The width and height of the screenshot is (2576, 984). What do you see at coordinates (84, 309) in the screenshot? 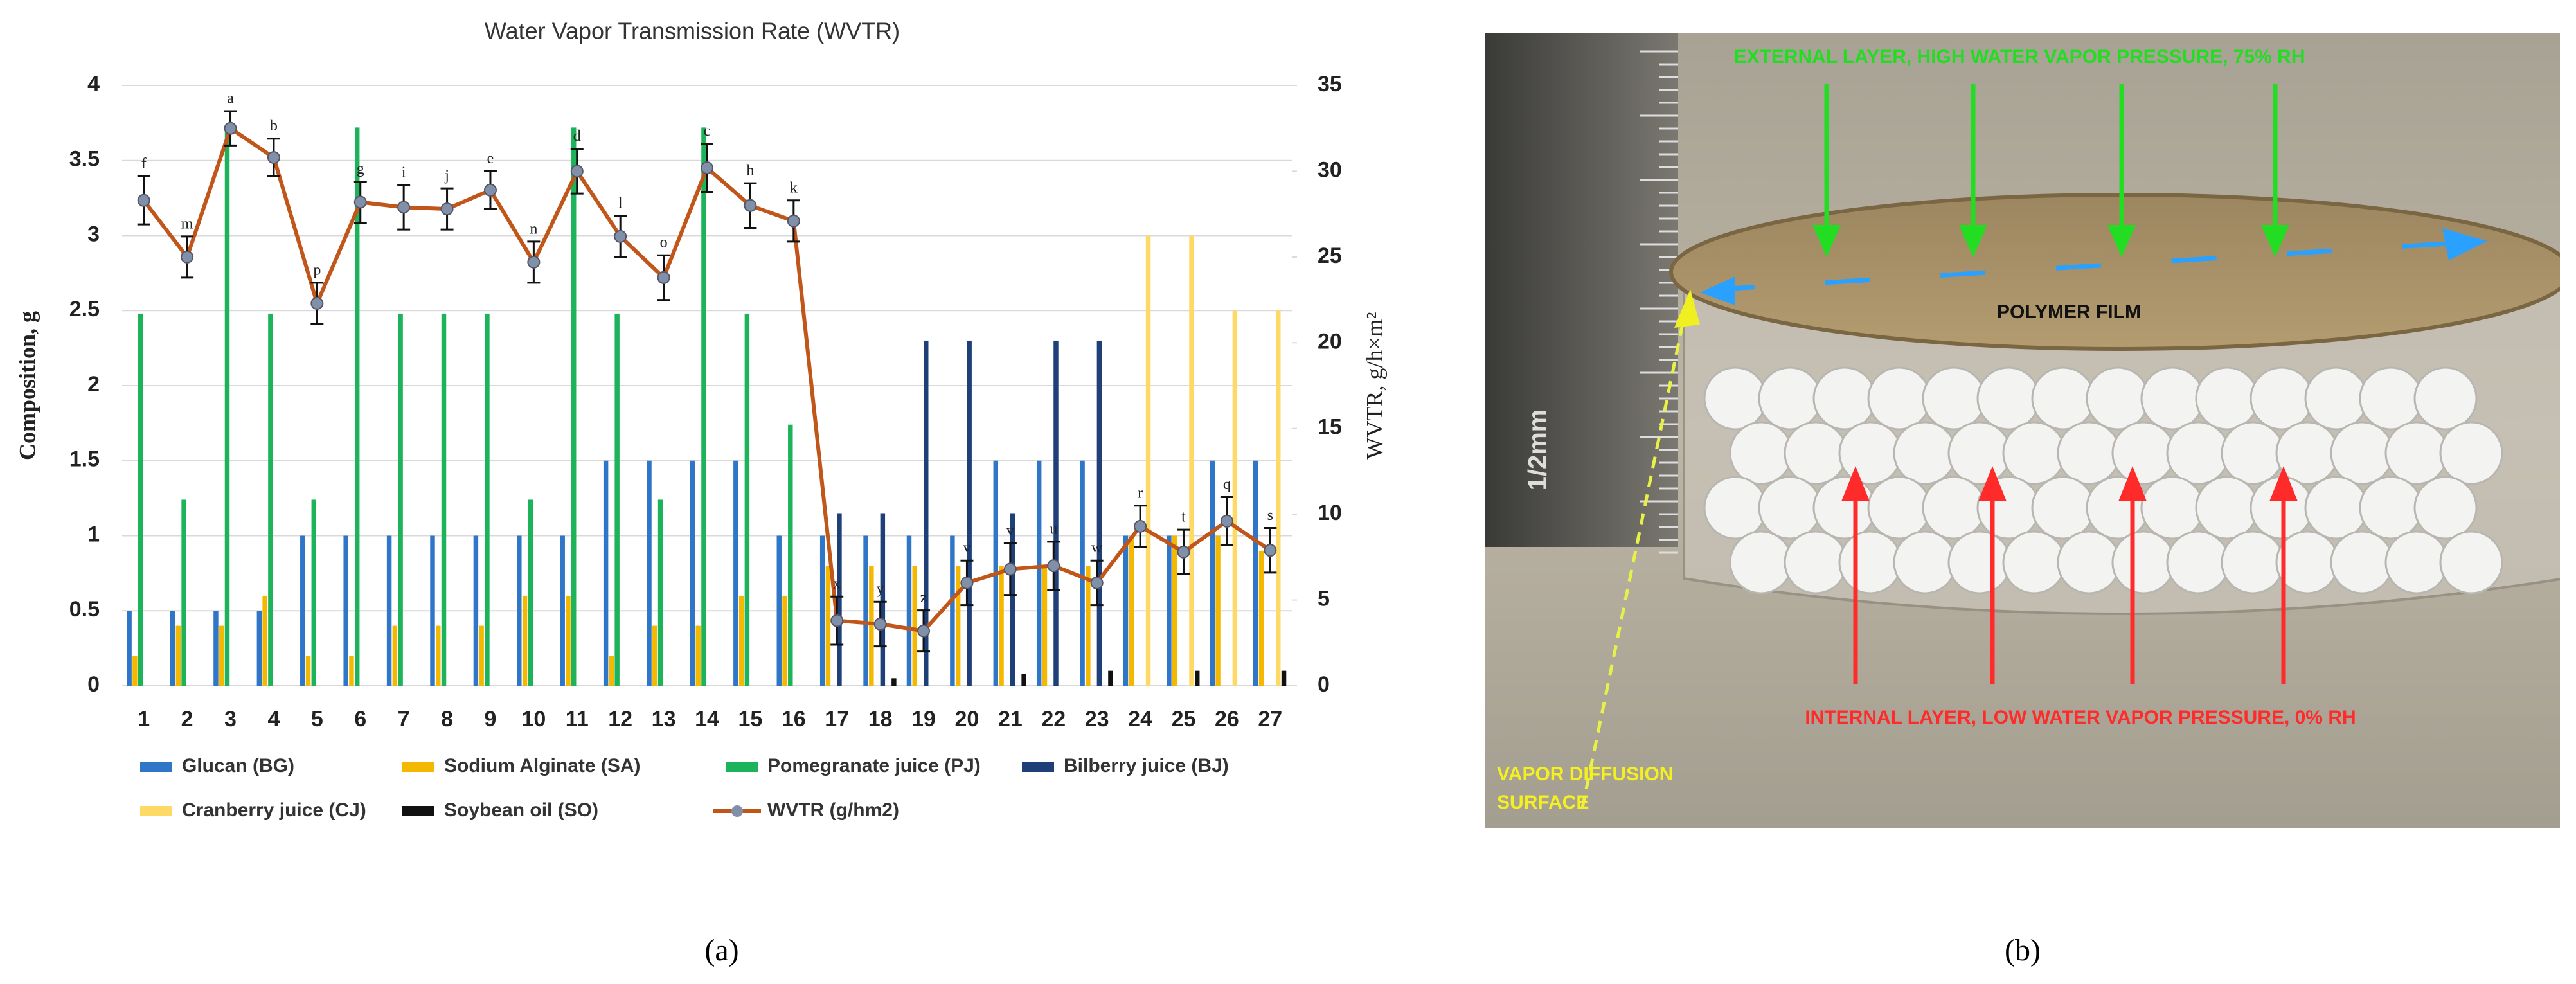
I see `y-tick-label: 2.5` at bounding box center [84, 309].